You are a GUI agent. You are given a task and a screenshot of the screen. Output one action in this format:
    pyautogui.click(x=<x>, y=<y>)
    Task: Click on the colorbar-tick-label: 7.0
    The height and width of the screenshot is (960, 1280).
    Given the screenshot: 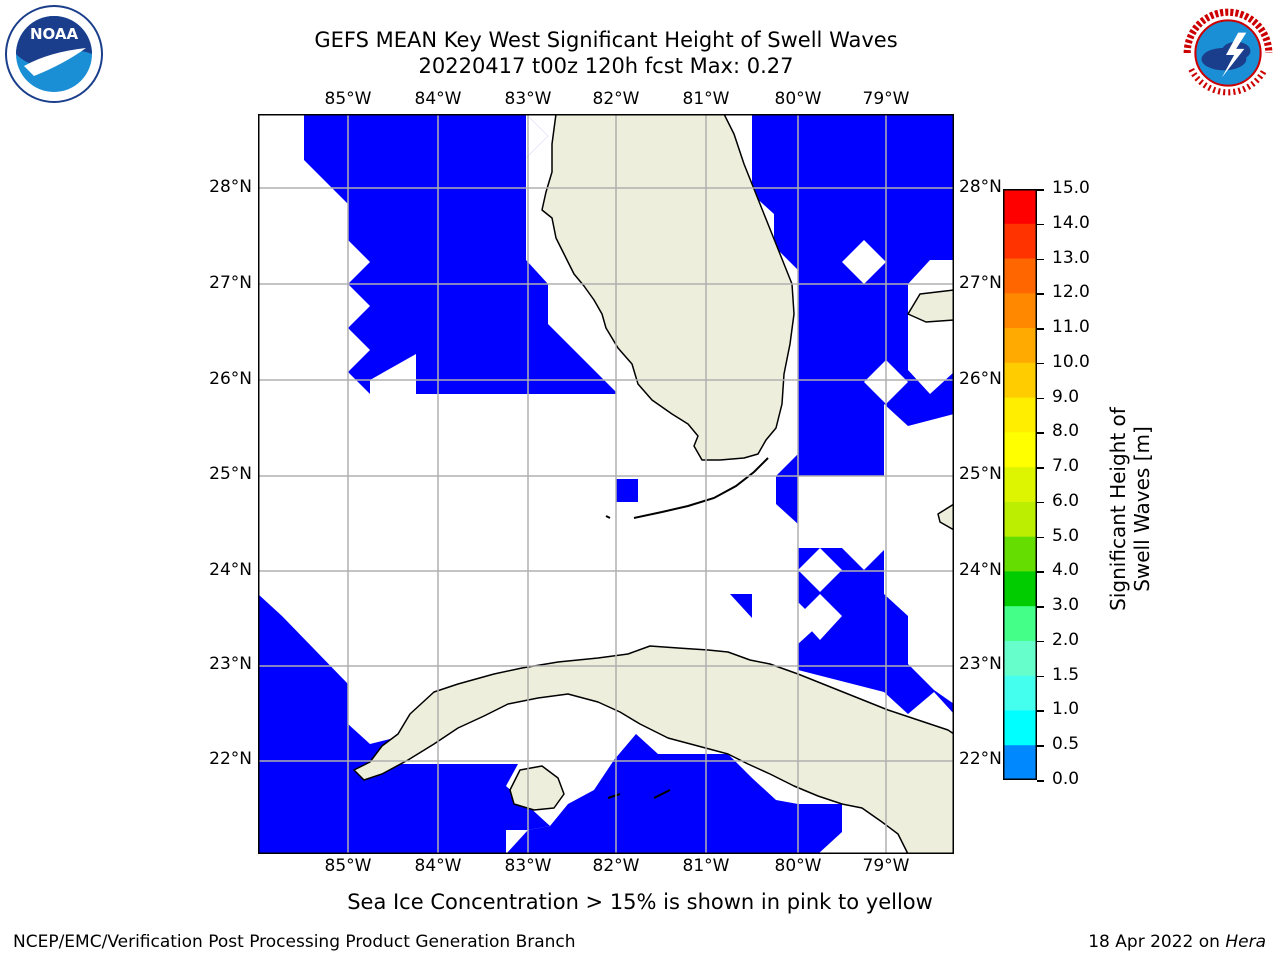 What is the action you would take?
    pyautogui.click(x=1066, y=466)
    